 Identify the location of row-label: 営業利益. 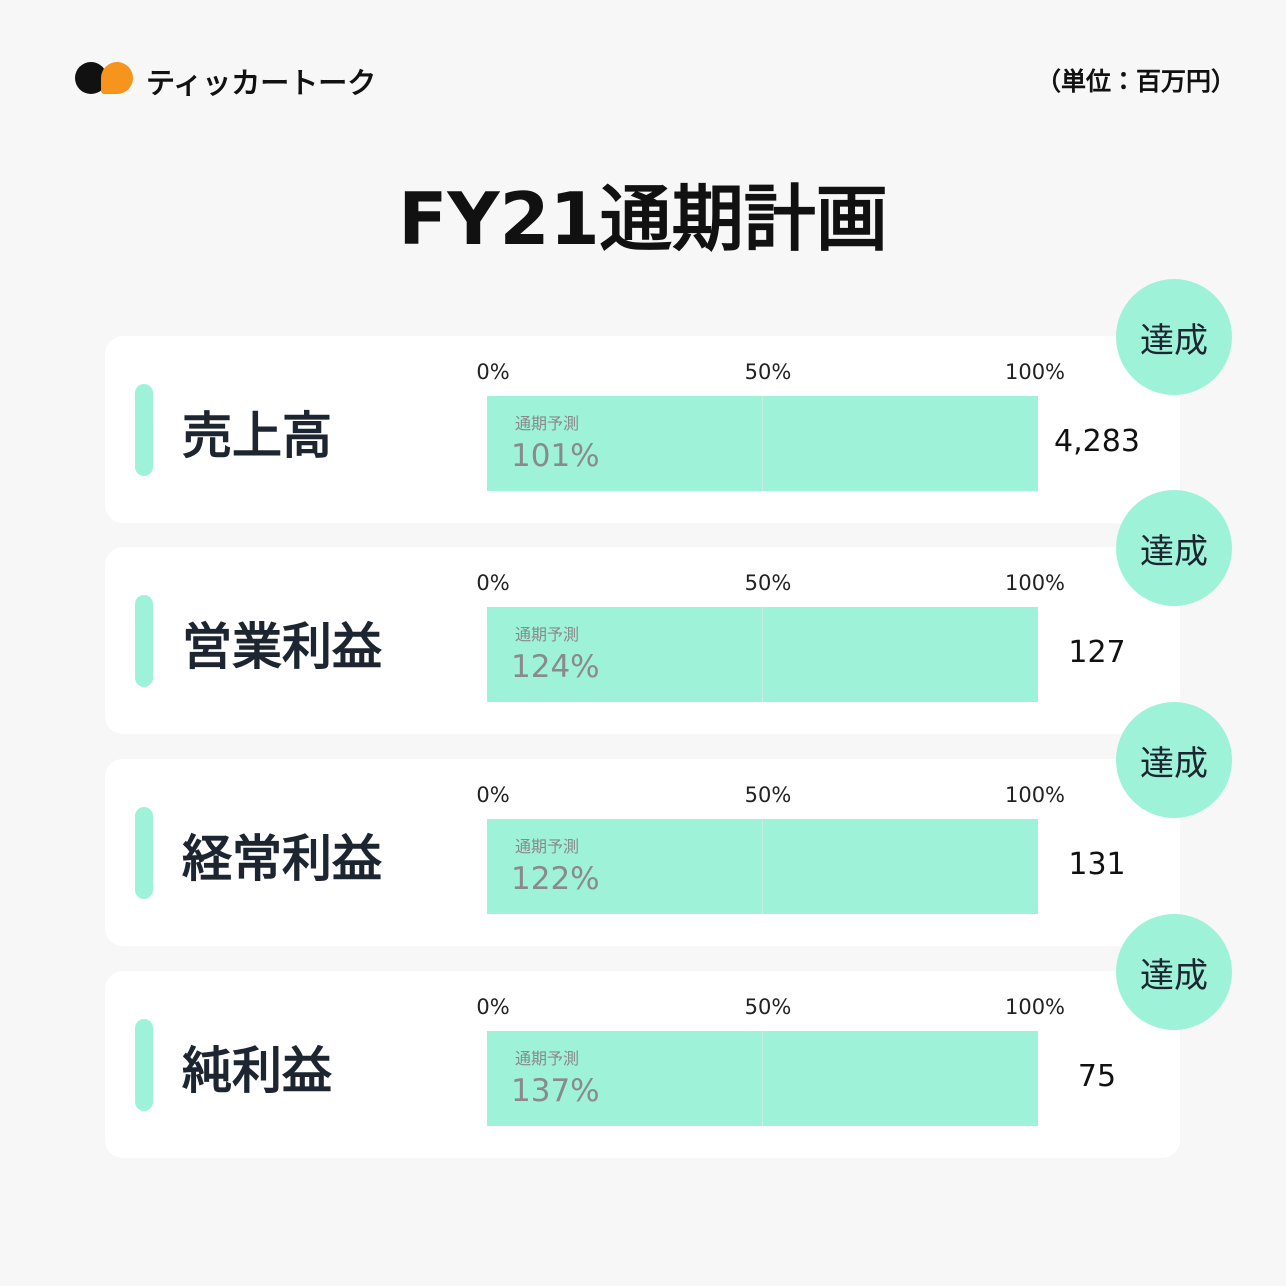
(282, 647).